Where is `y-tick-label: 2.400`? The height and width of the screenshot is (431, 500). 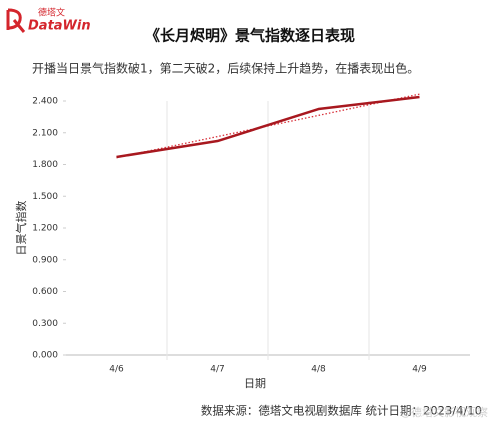
y-tick-label: 2.400 is located at coordinates (45, 102).